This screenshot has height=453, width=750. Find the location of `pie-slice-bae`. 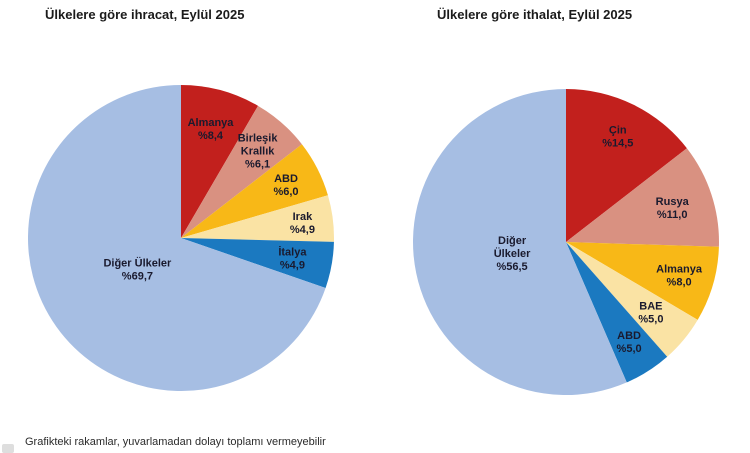

pie-slice-bae is located at coordinates (632, 299).